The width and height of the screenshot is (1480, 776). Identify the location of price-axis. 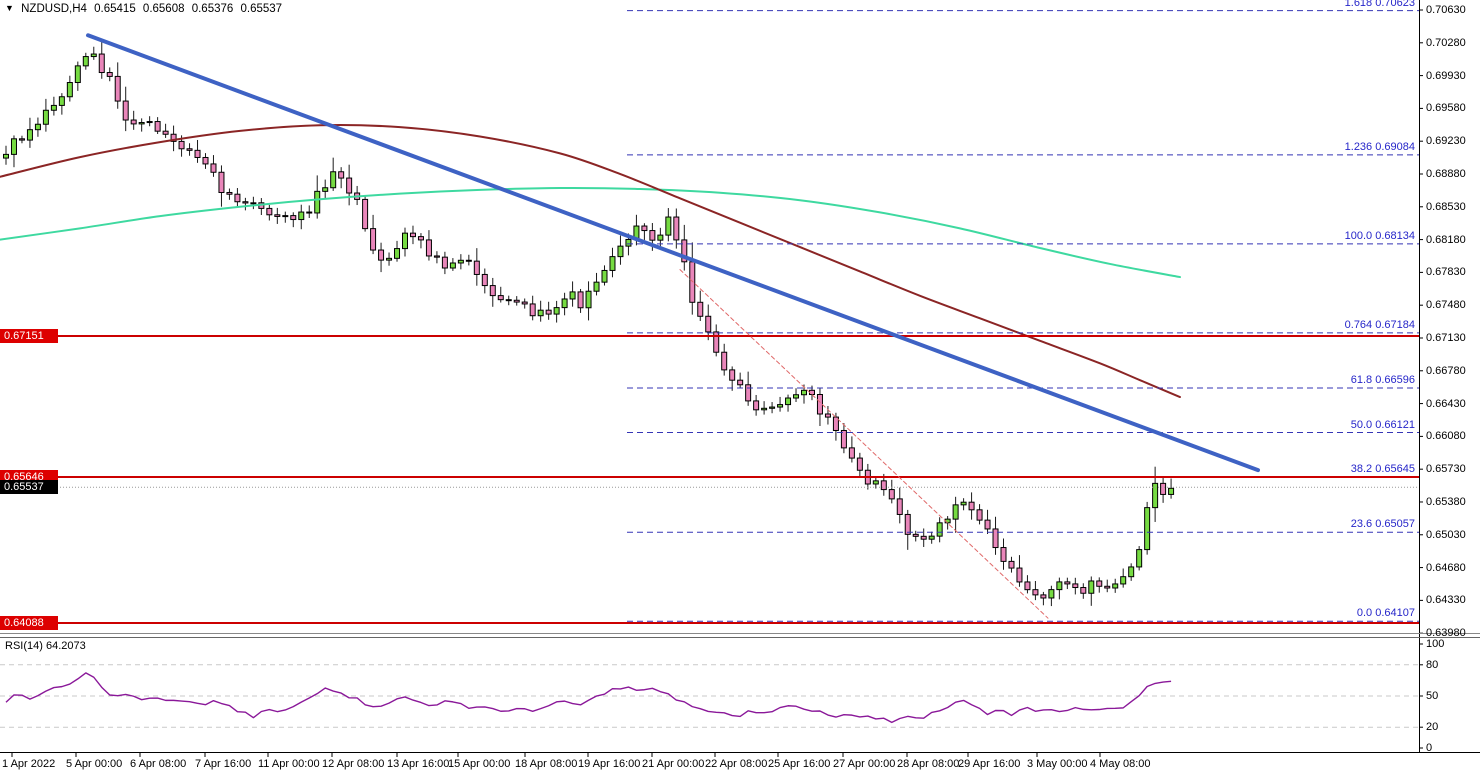
(1449, 376).